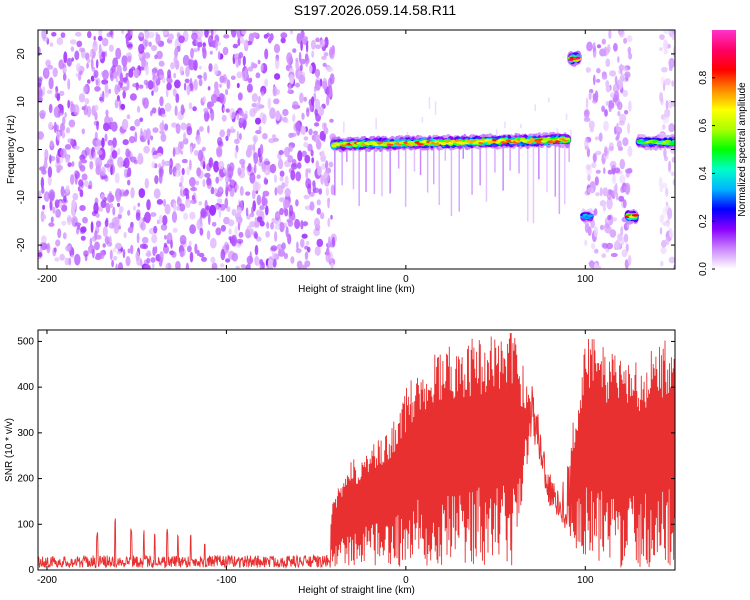  I want to click on y-tick-label: 0, so click(21, 149).